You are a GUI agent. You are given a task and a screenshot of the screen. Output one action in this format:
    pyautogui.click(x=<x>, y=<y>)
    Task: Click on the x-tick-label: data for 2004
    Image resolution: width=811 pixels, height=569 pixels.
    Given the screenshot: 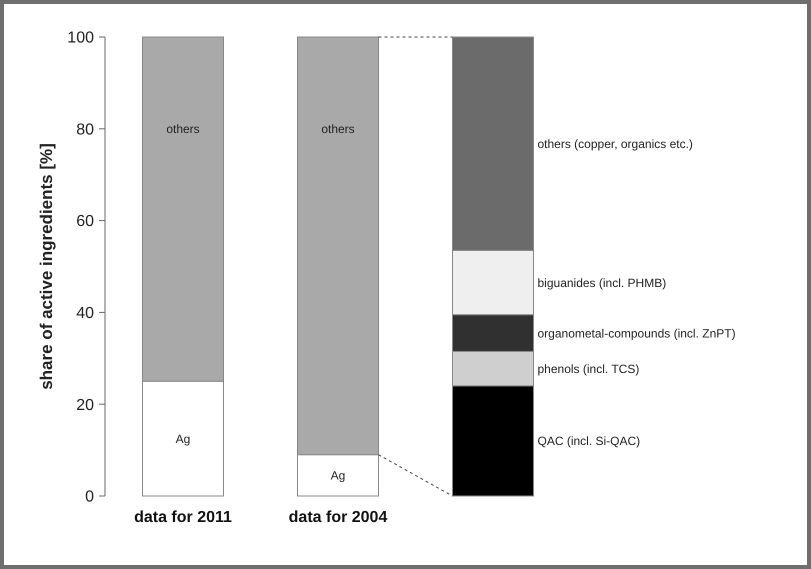 What is the action you would take?
    pyautogui.click(x=338, y=517)
    